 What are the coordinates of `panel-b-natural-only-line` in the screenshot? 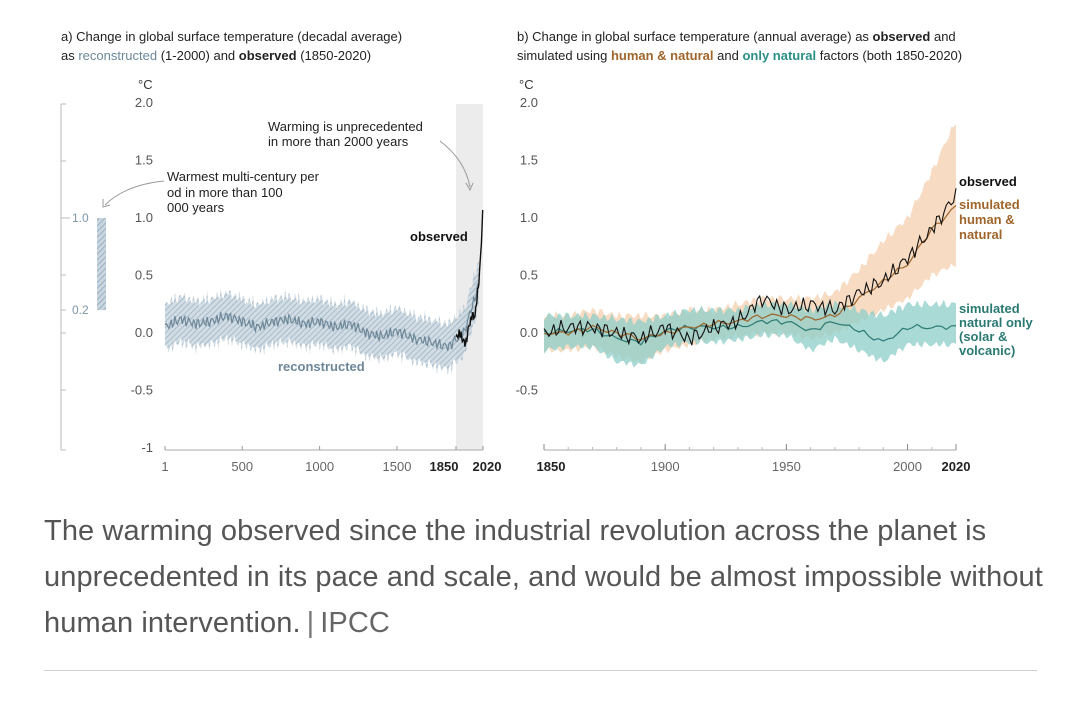 It's located at (750, 332).